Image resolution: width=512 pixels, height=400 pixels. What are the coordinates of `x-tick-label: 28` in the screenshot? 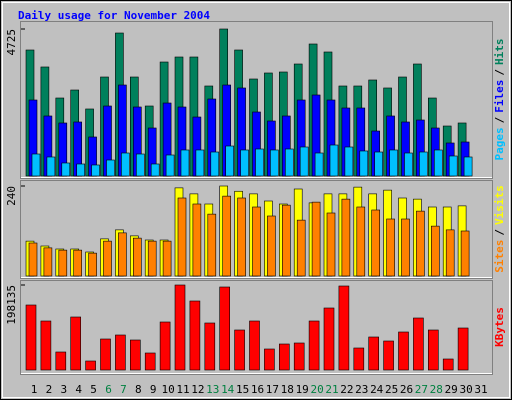 It's located at (436, 389).